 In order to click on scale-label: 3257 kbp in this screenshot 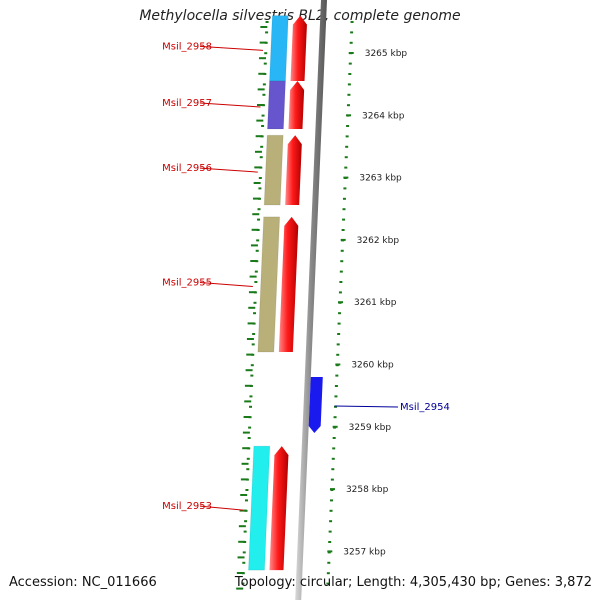, I will do `click(364, 552)`.